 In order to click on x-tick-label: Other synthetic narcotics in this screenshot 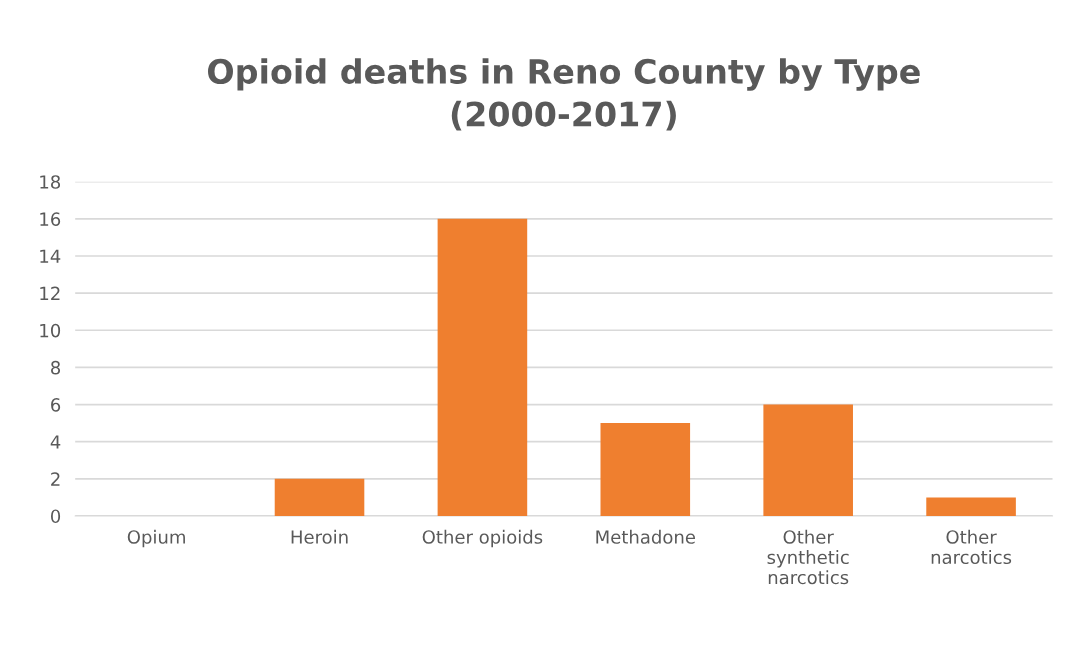, I will do `click(808, 557)`.